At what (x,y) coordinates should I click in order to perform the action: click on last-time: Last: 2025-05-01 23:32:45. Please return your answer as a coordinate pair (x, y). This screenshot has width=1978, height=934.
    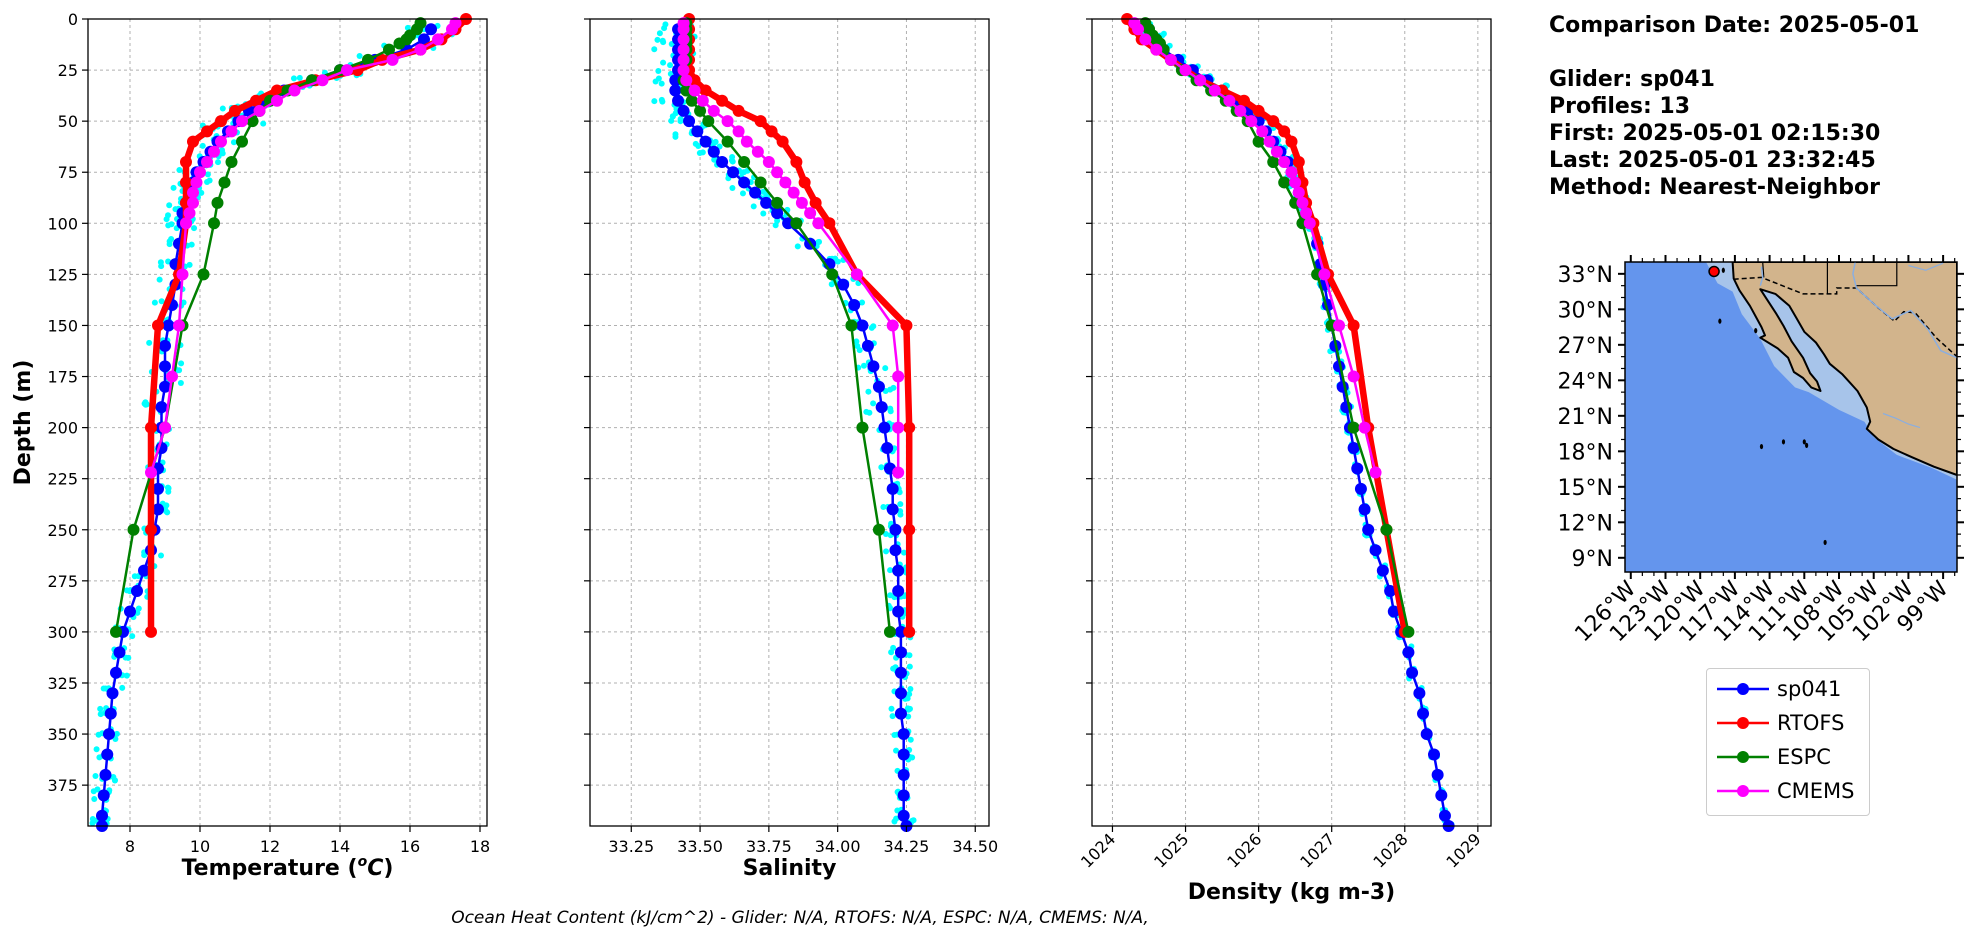
    Looking at the image, I should click on (1712, 160).